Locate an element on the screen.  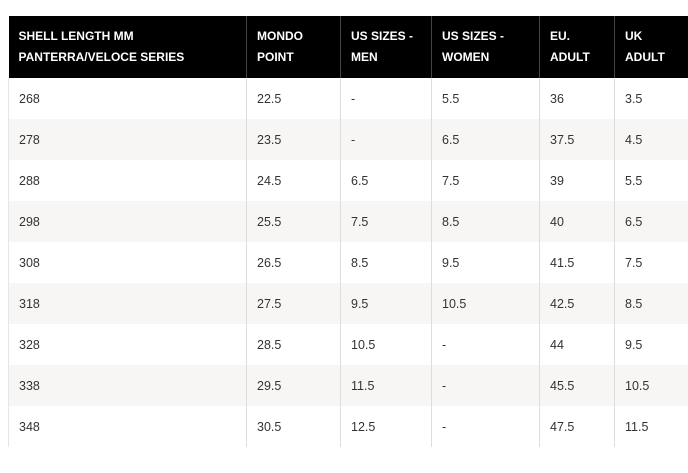
table-cell: 278 is located at coordinates (127, 139).